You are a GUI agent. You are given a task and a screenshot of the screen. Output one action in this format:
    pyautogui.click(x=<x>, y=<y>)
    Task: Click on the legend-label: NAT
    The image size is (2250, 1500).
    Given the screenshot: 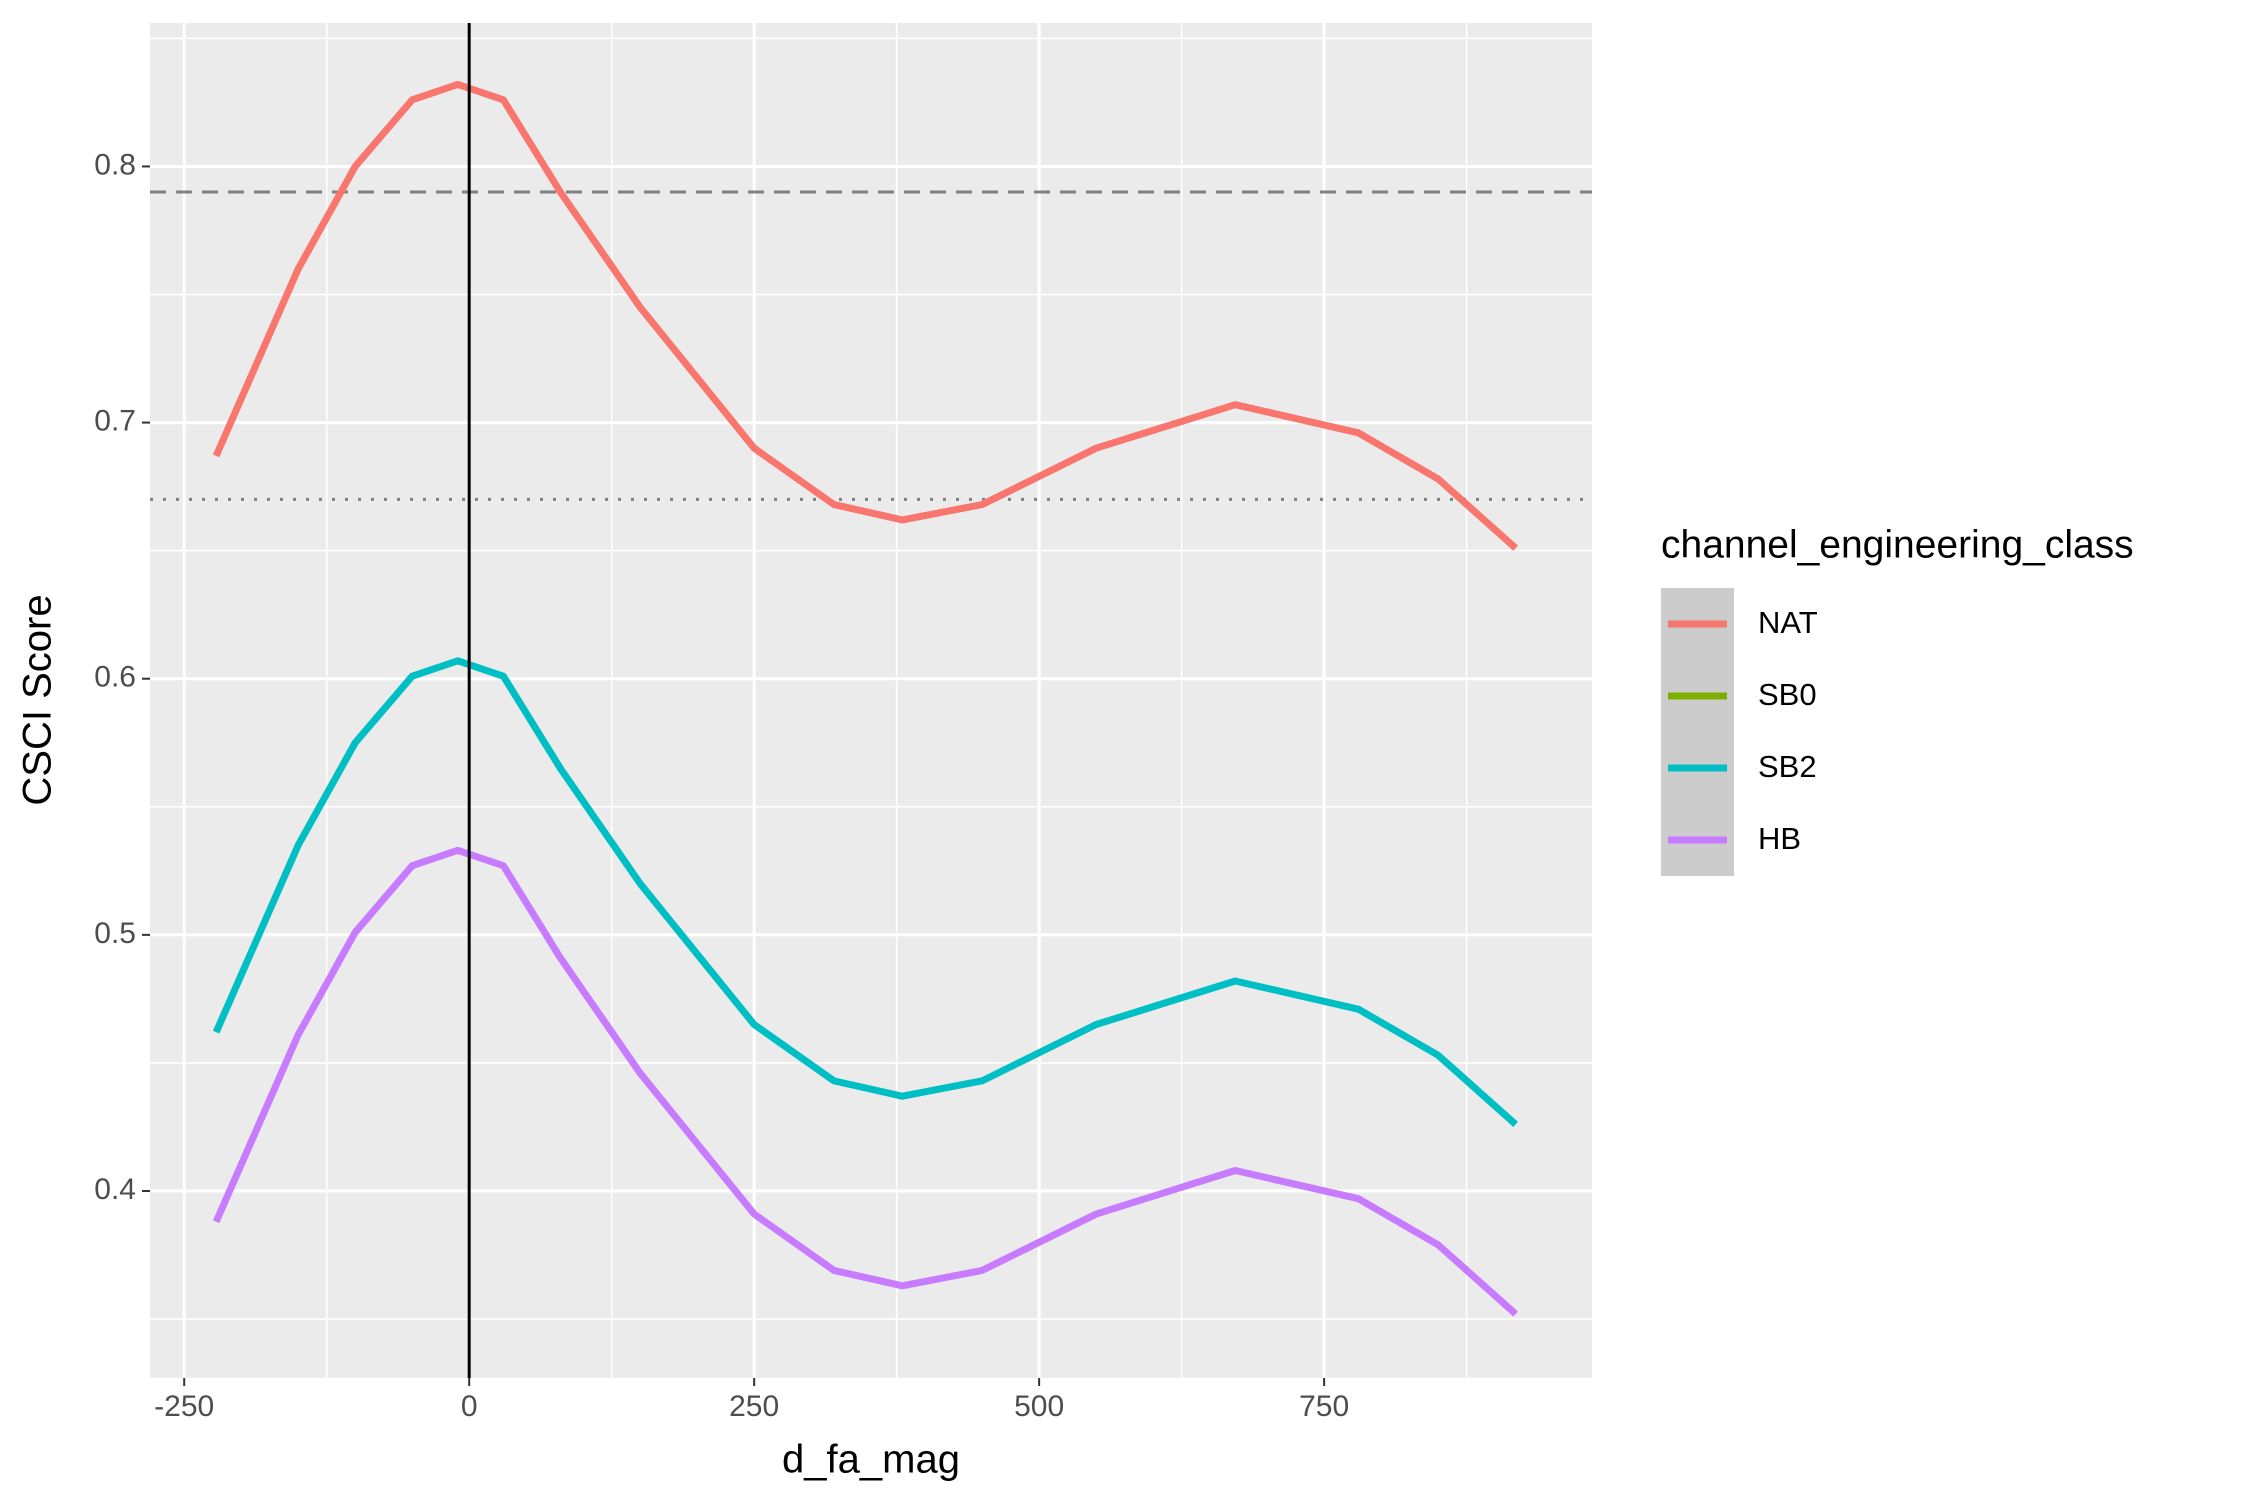 What is the action you would take?
    pyautogui.click(x=1788, y=622)
    